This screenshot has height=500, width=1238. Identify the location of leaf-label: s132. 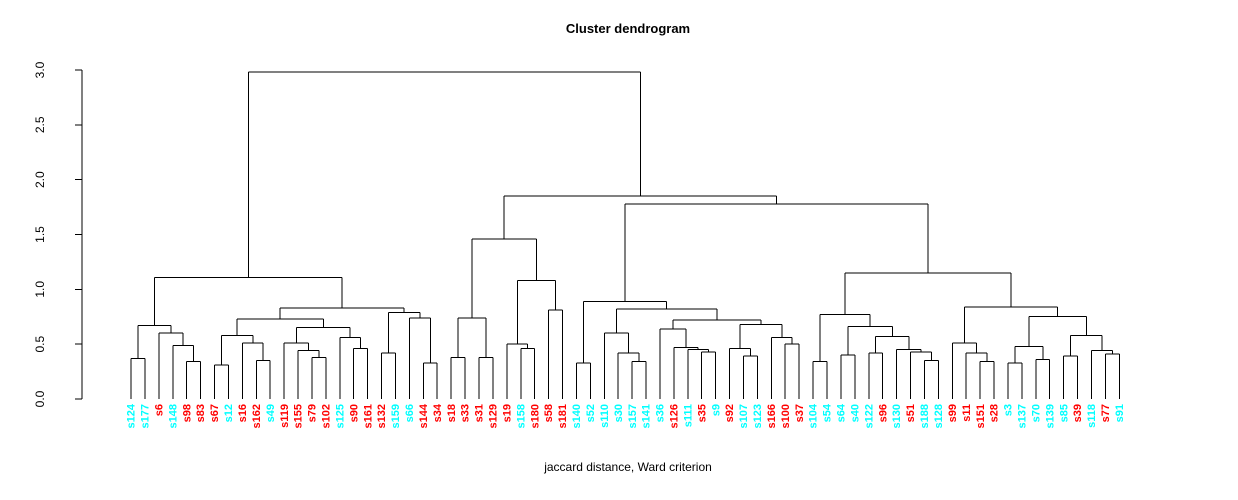
(382, 416).